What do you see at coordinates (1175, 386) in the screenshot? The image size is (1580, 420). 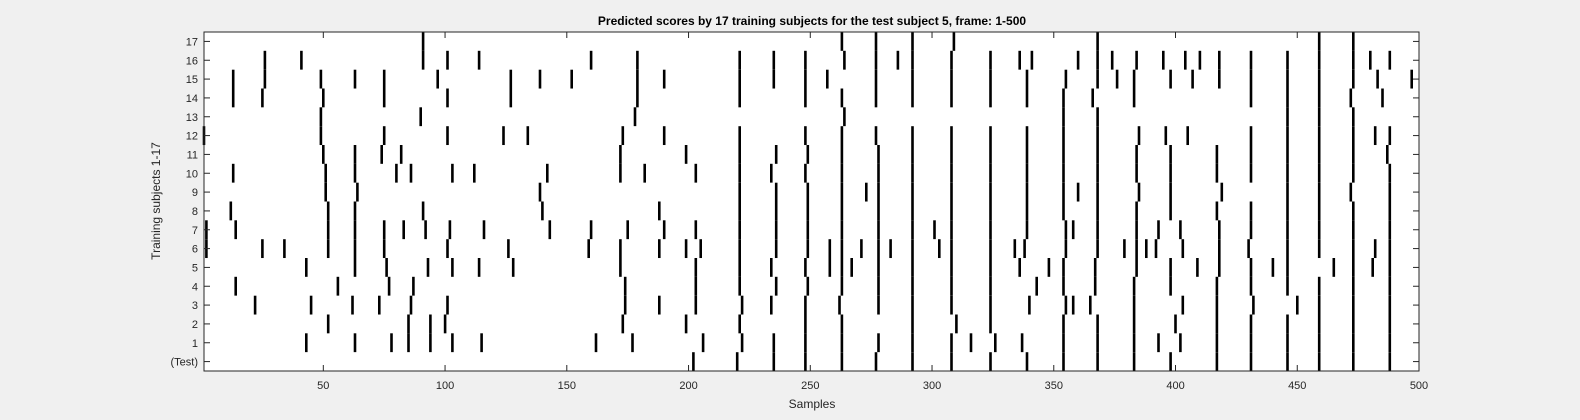 I see `x-tick-label: 400` at bounding box center [1175, 386].